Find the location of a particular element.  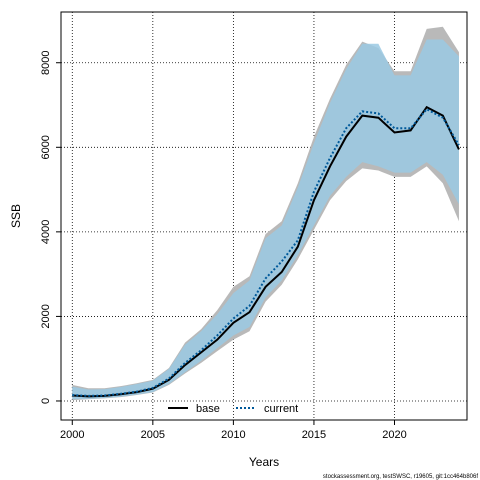

y-tick-label: 8000 is located at coordinates (46, 62).